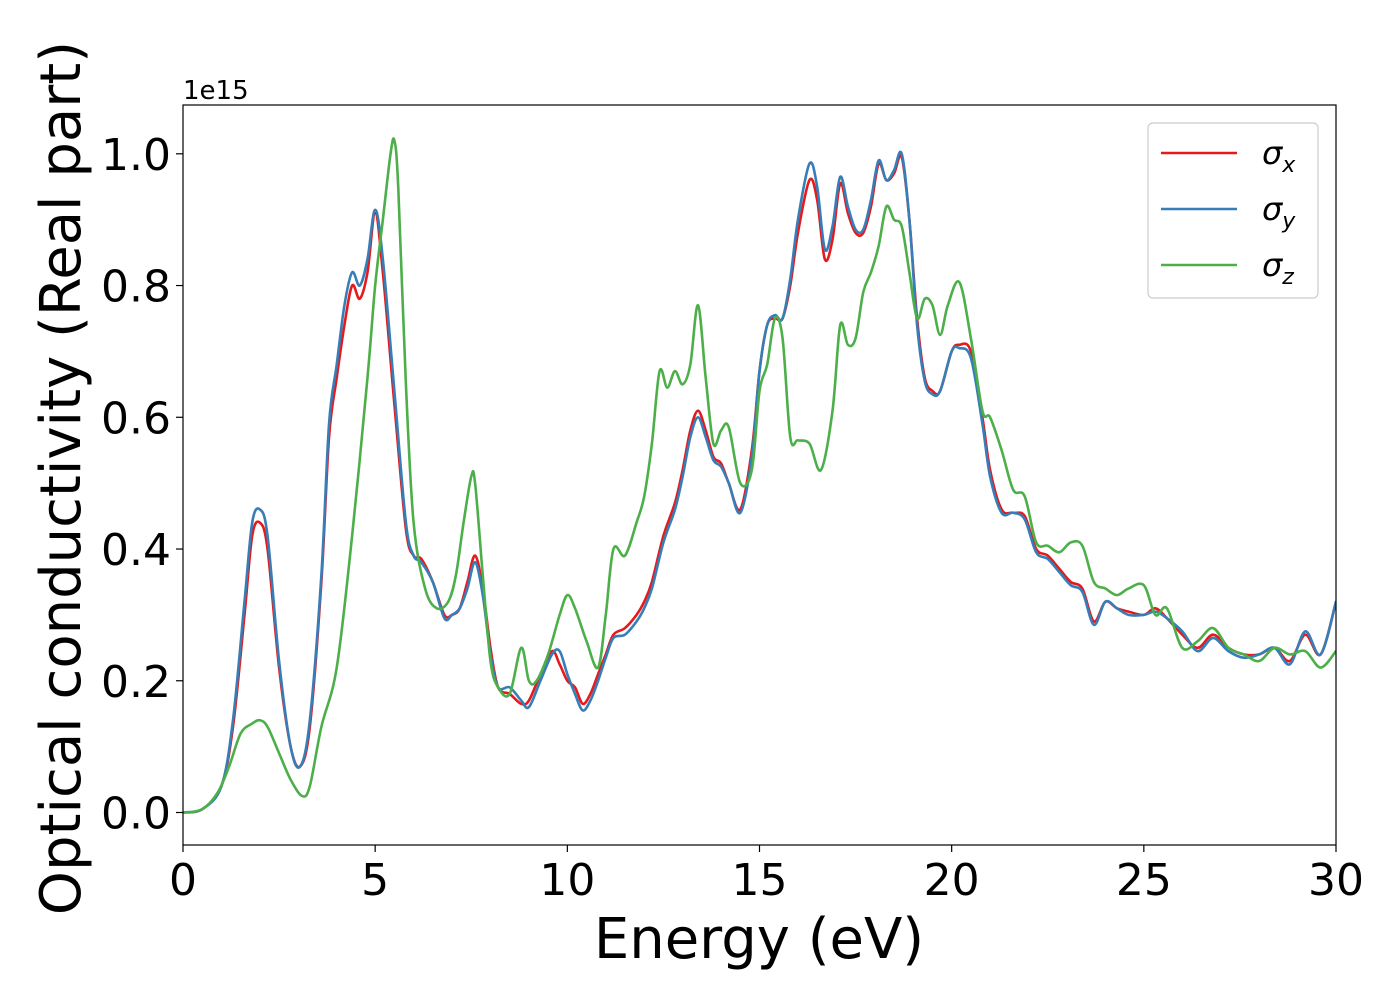  I want to click on x-tick-label: 30, so click(1336, 880).